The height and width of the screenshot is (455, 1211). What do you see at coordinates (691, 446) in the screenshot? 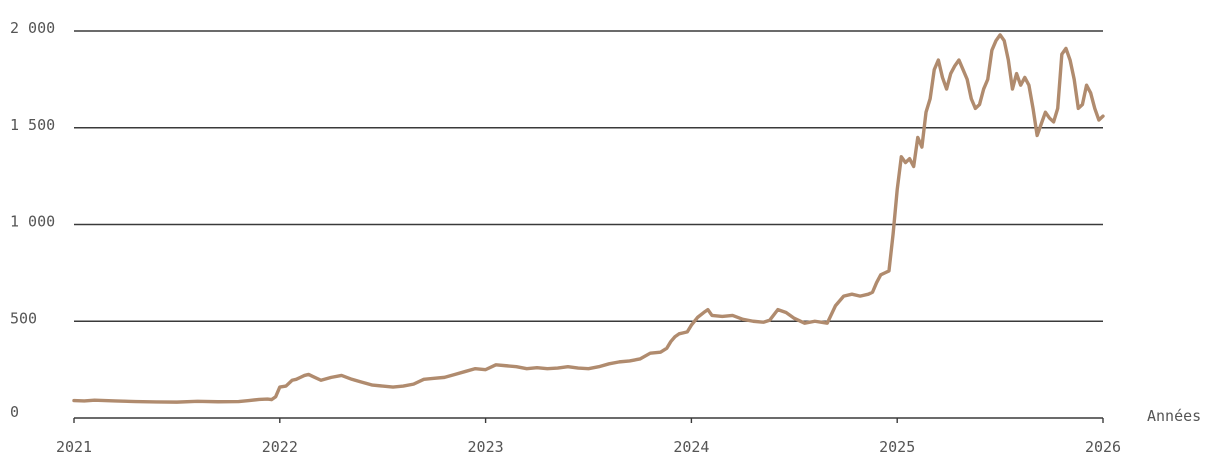
I see `x-tick-label: 2024` at bounding box center [691, 446].